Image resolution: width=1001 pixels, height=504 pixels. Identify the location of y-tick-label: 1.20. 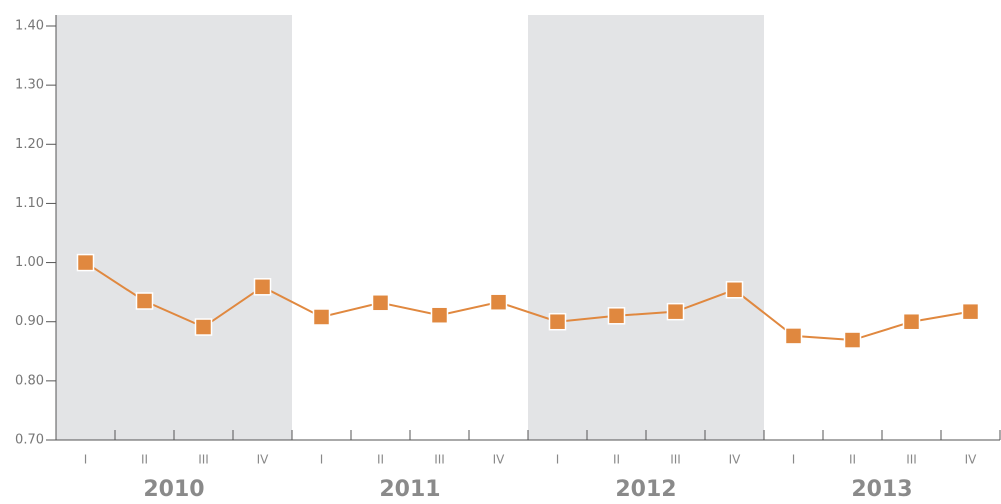
(29, 144).